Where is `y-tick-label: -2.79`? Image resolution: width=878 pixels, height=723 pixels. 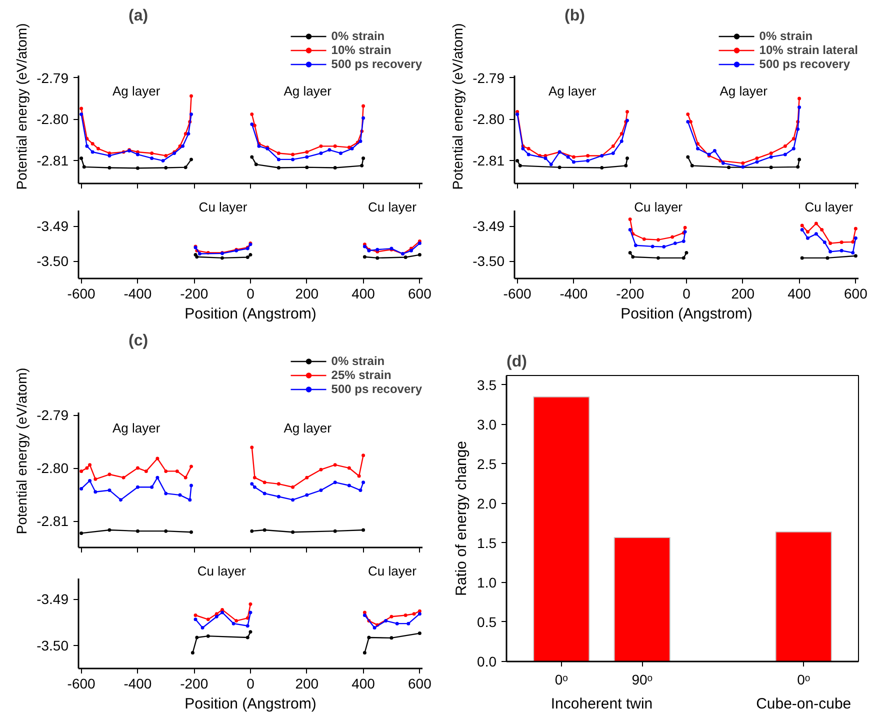
y-tick-label: -2.79 is located at coordinates (52, 415).